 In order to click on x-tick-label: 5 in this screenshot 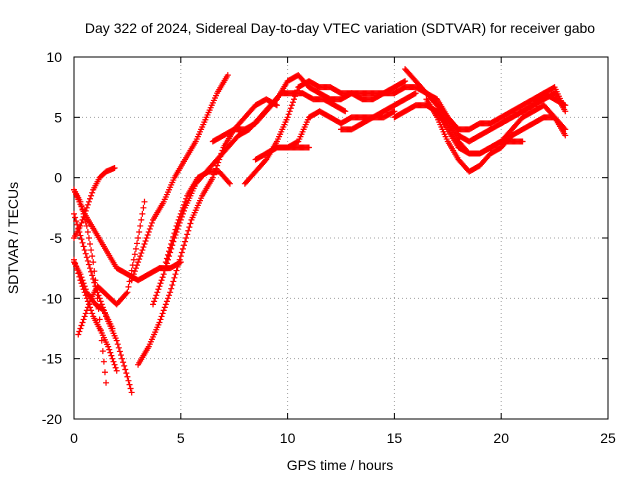, I will do `click(181, 438)`.